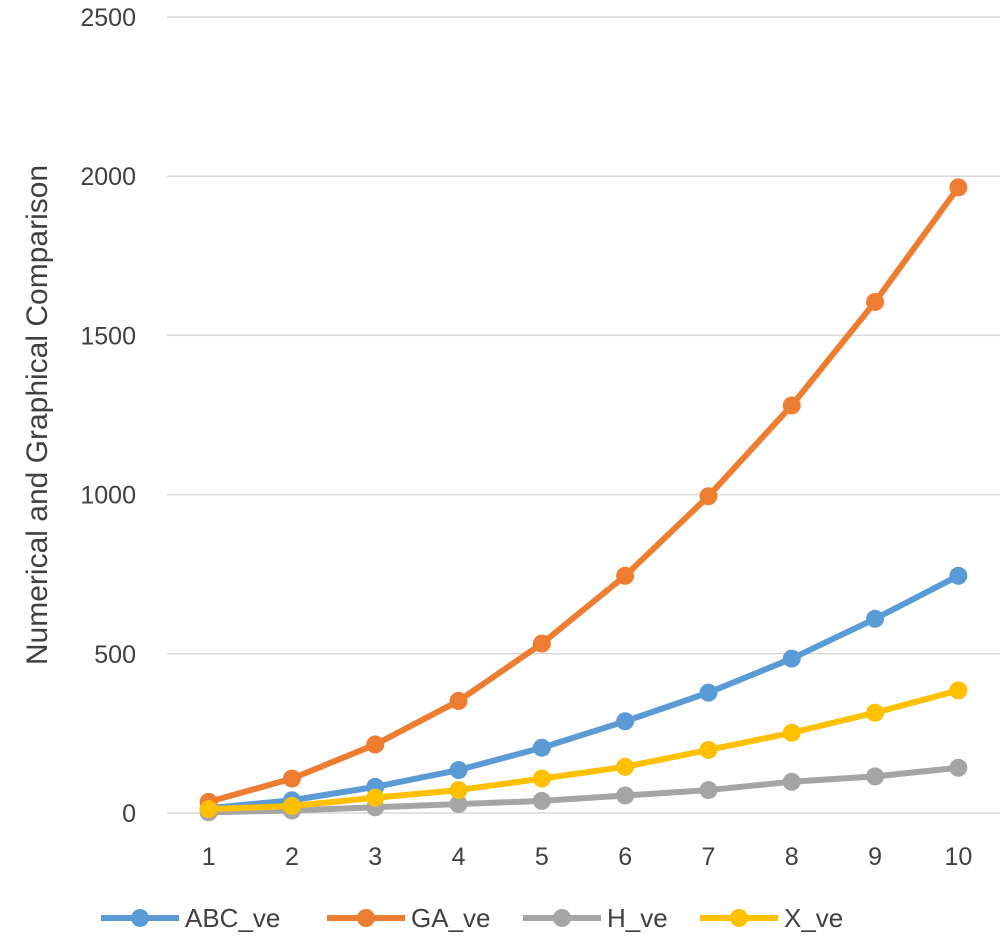  Describe the element at coordinates (595, 918) in the screenshot. I see `legend-item: H_ve` at that location.